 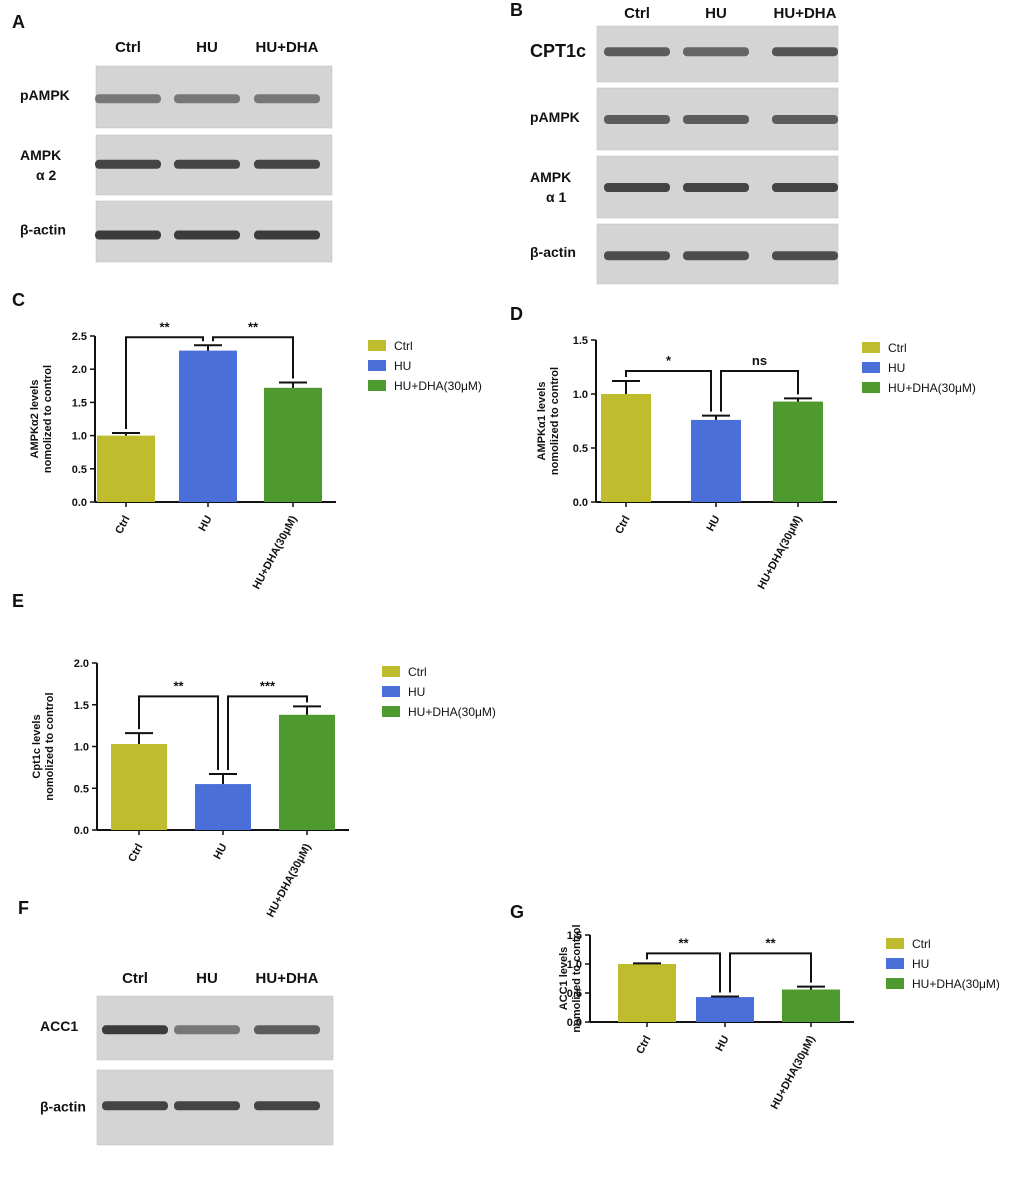 I want to click on blot-label: β-actin, so click(x=63, y=1106).